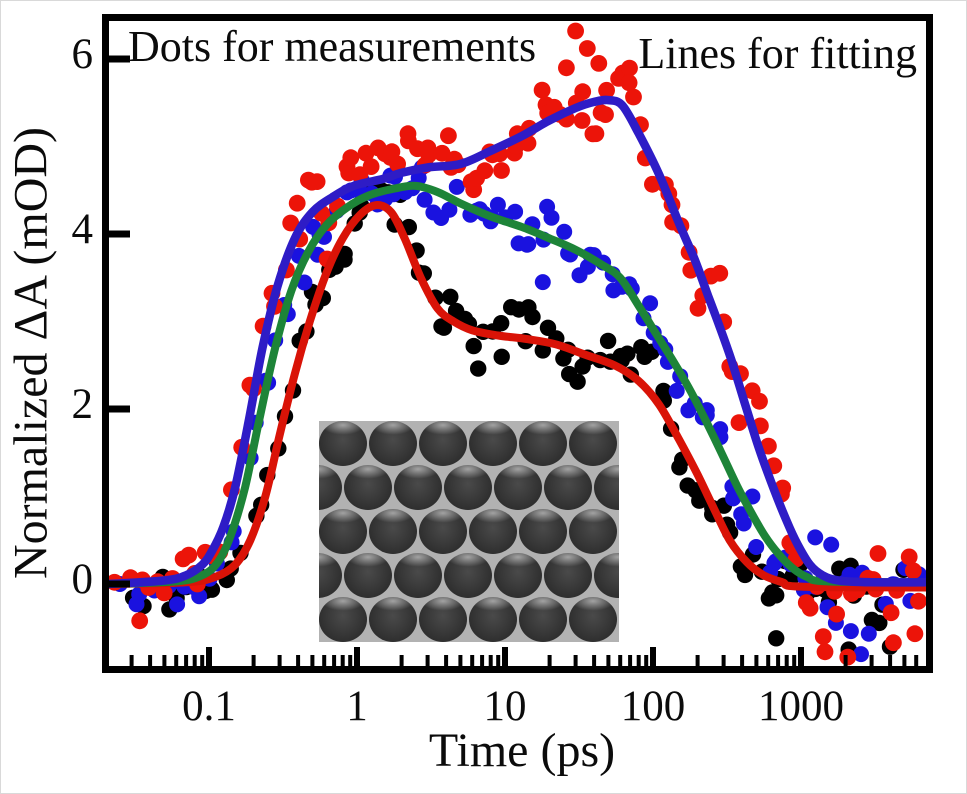 This screenshot has width=967, height=794. Describe the element at coordinates (119, 234) in the screenshot. I see `y-major-tick` at that location.